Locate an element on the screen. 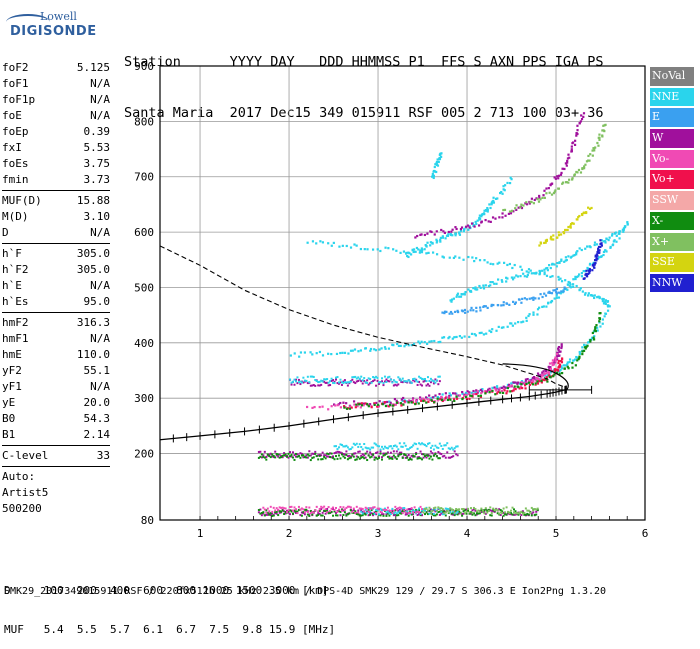 This screenshot has width=700, height=649. param-value: 110.0 is located at coordinates (93, 354).